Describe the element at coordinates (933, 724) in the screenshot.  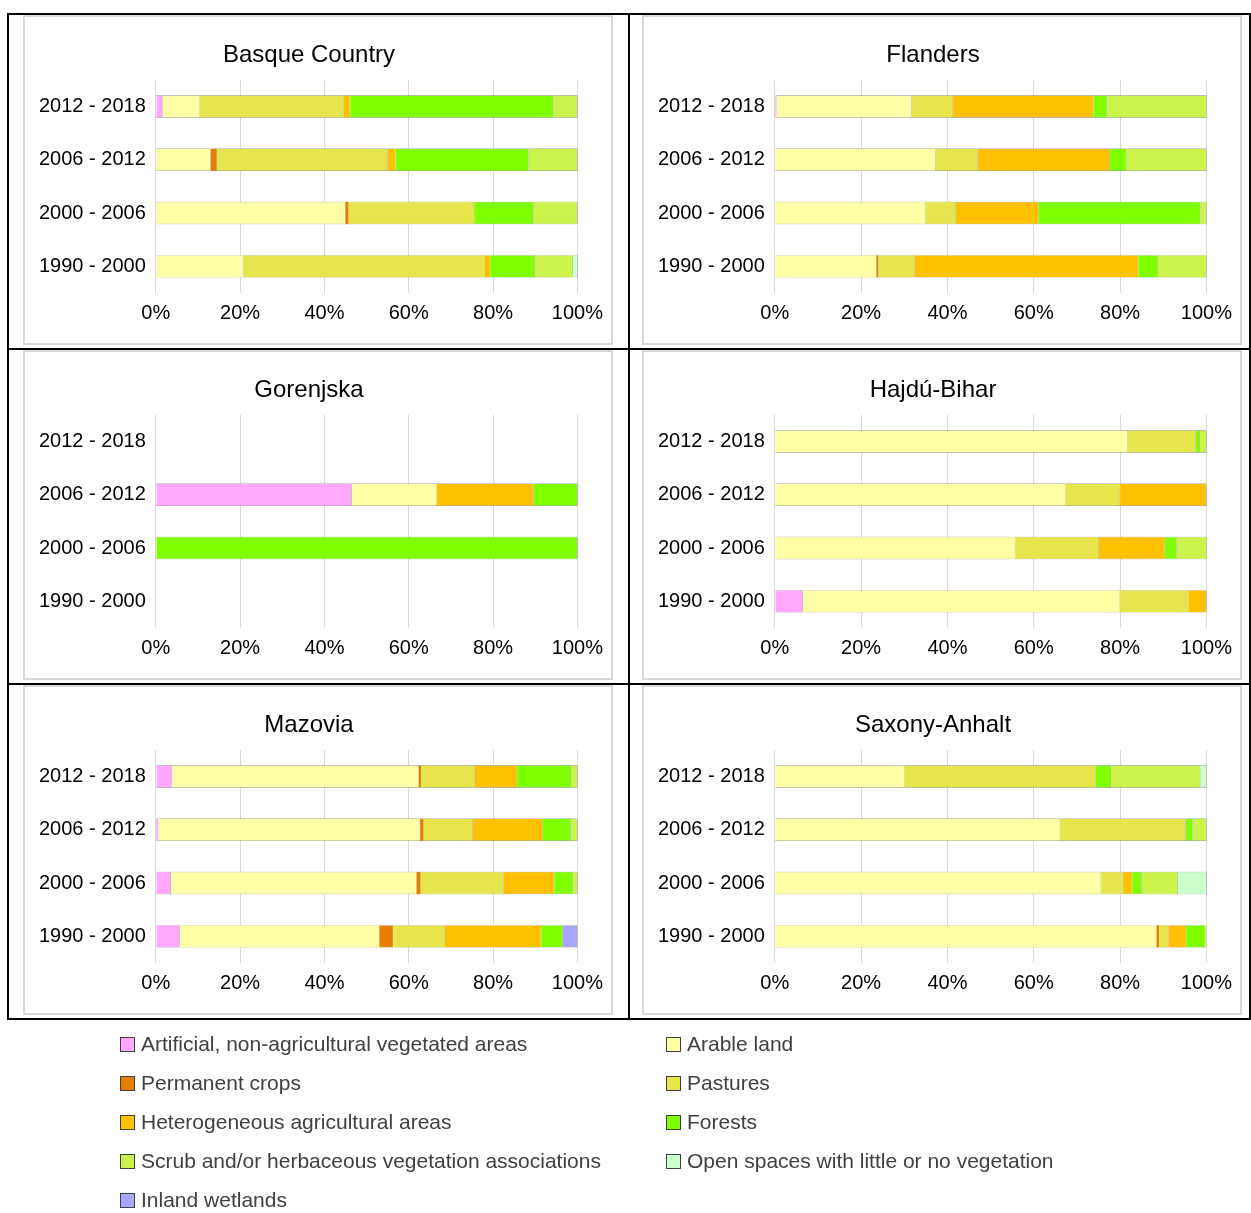
I see `chart-title: Saxony-Anhalt` at that location.